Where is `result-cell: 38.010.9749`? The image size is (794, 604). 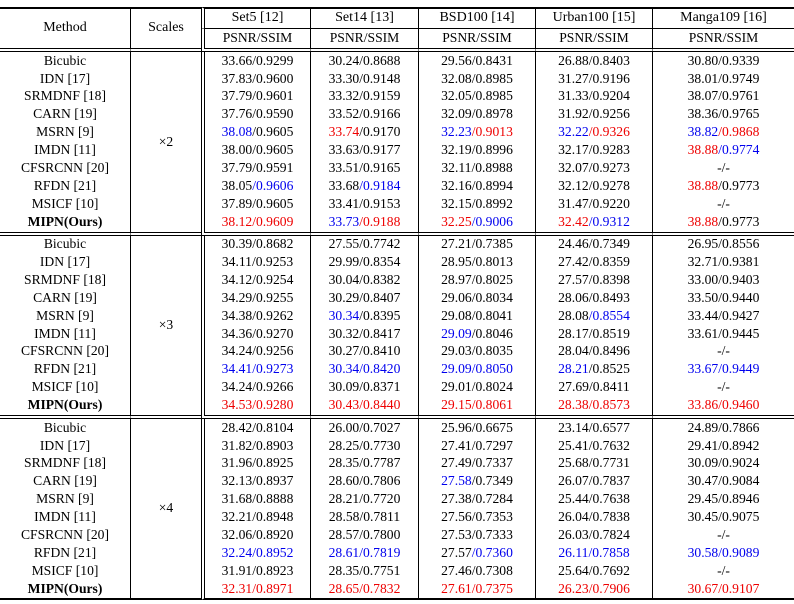 result-cell: 38.010.9749 is located at coordinates (723, 78).